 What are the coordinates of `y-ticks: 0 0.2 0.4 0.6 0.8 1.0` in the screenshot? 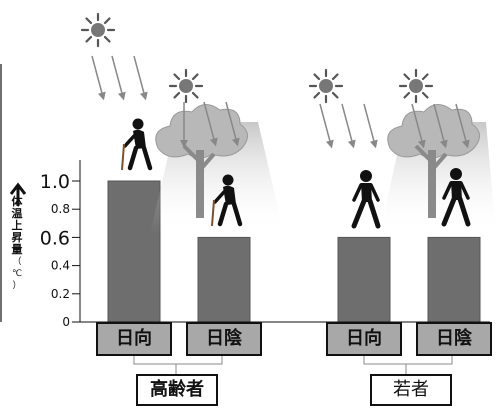 It's located at (60, 244).